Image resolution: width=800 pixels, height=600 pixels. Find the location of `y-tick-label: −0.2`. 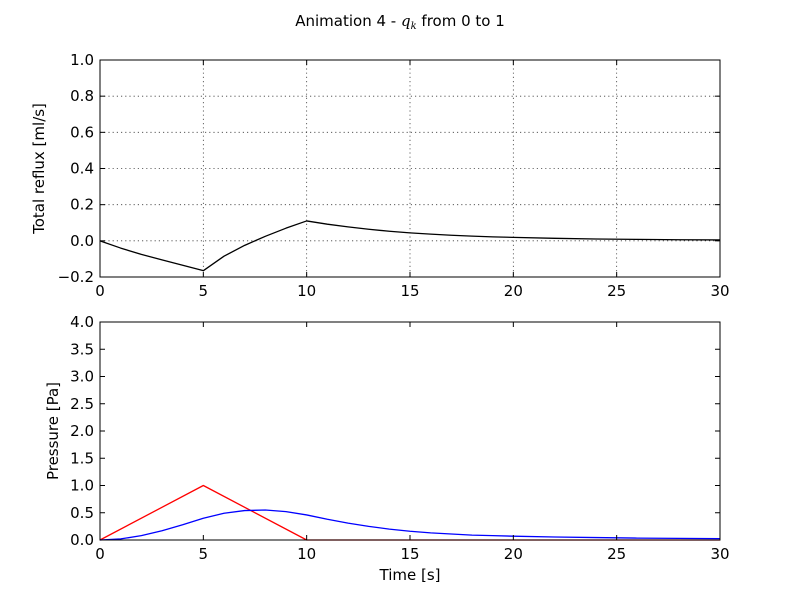

y-tick-label: −0.2 is located at coordinates (76, 277).